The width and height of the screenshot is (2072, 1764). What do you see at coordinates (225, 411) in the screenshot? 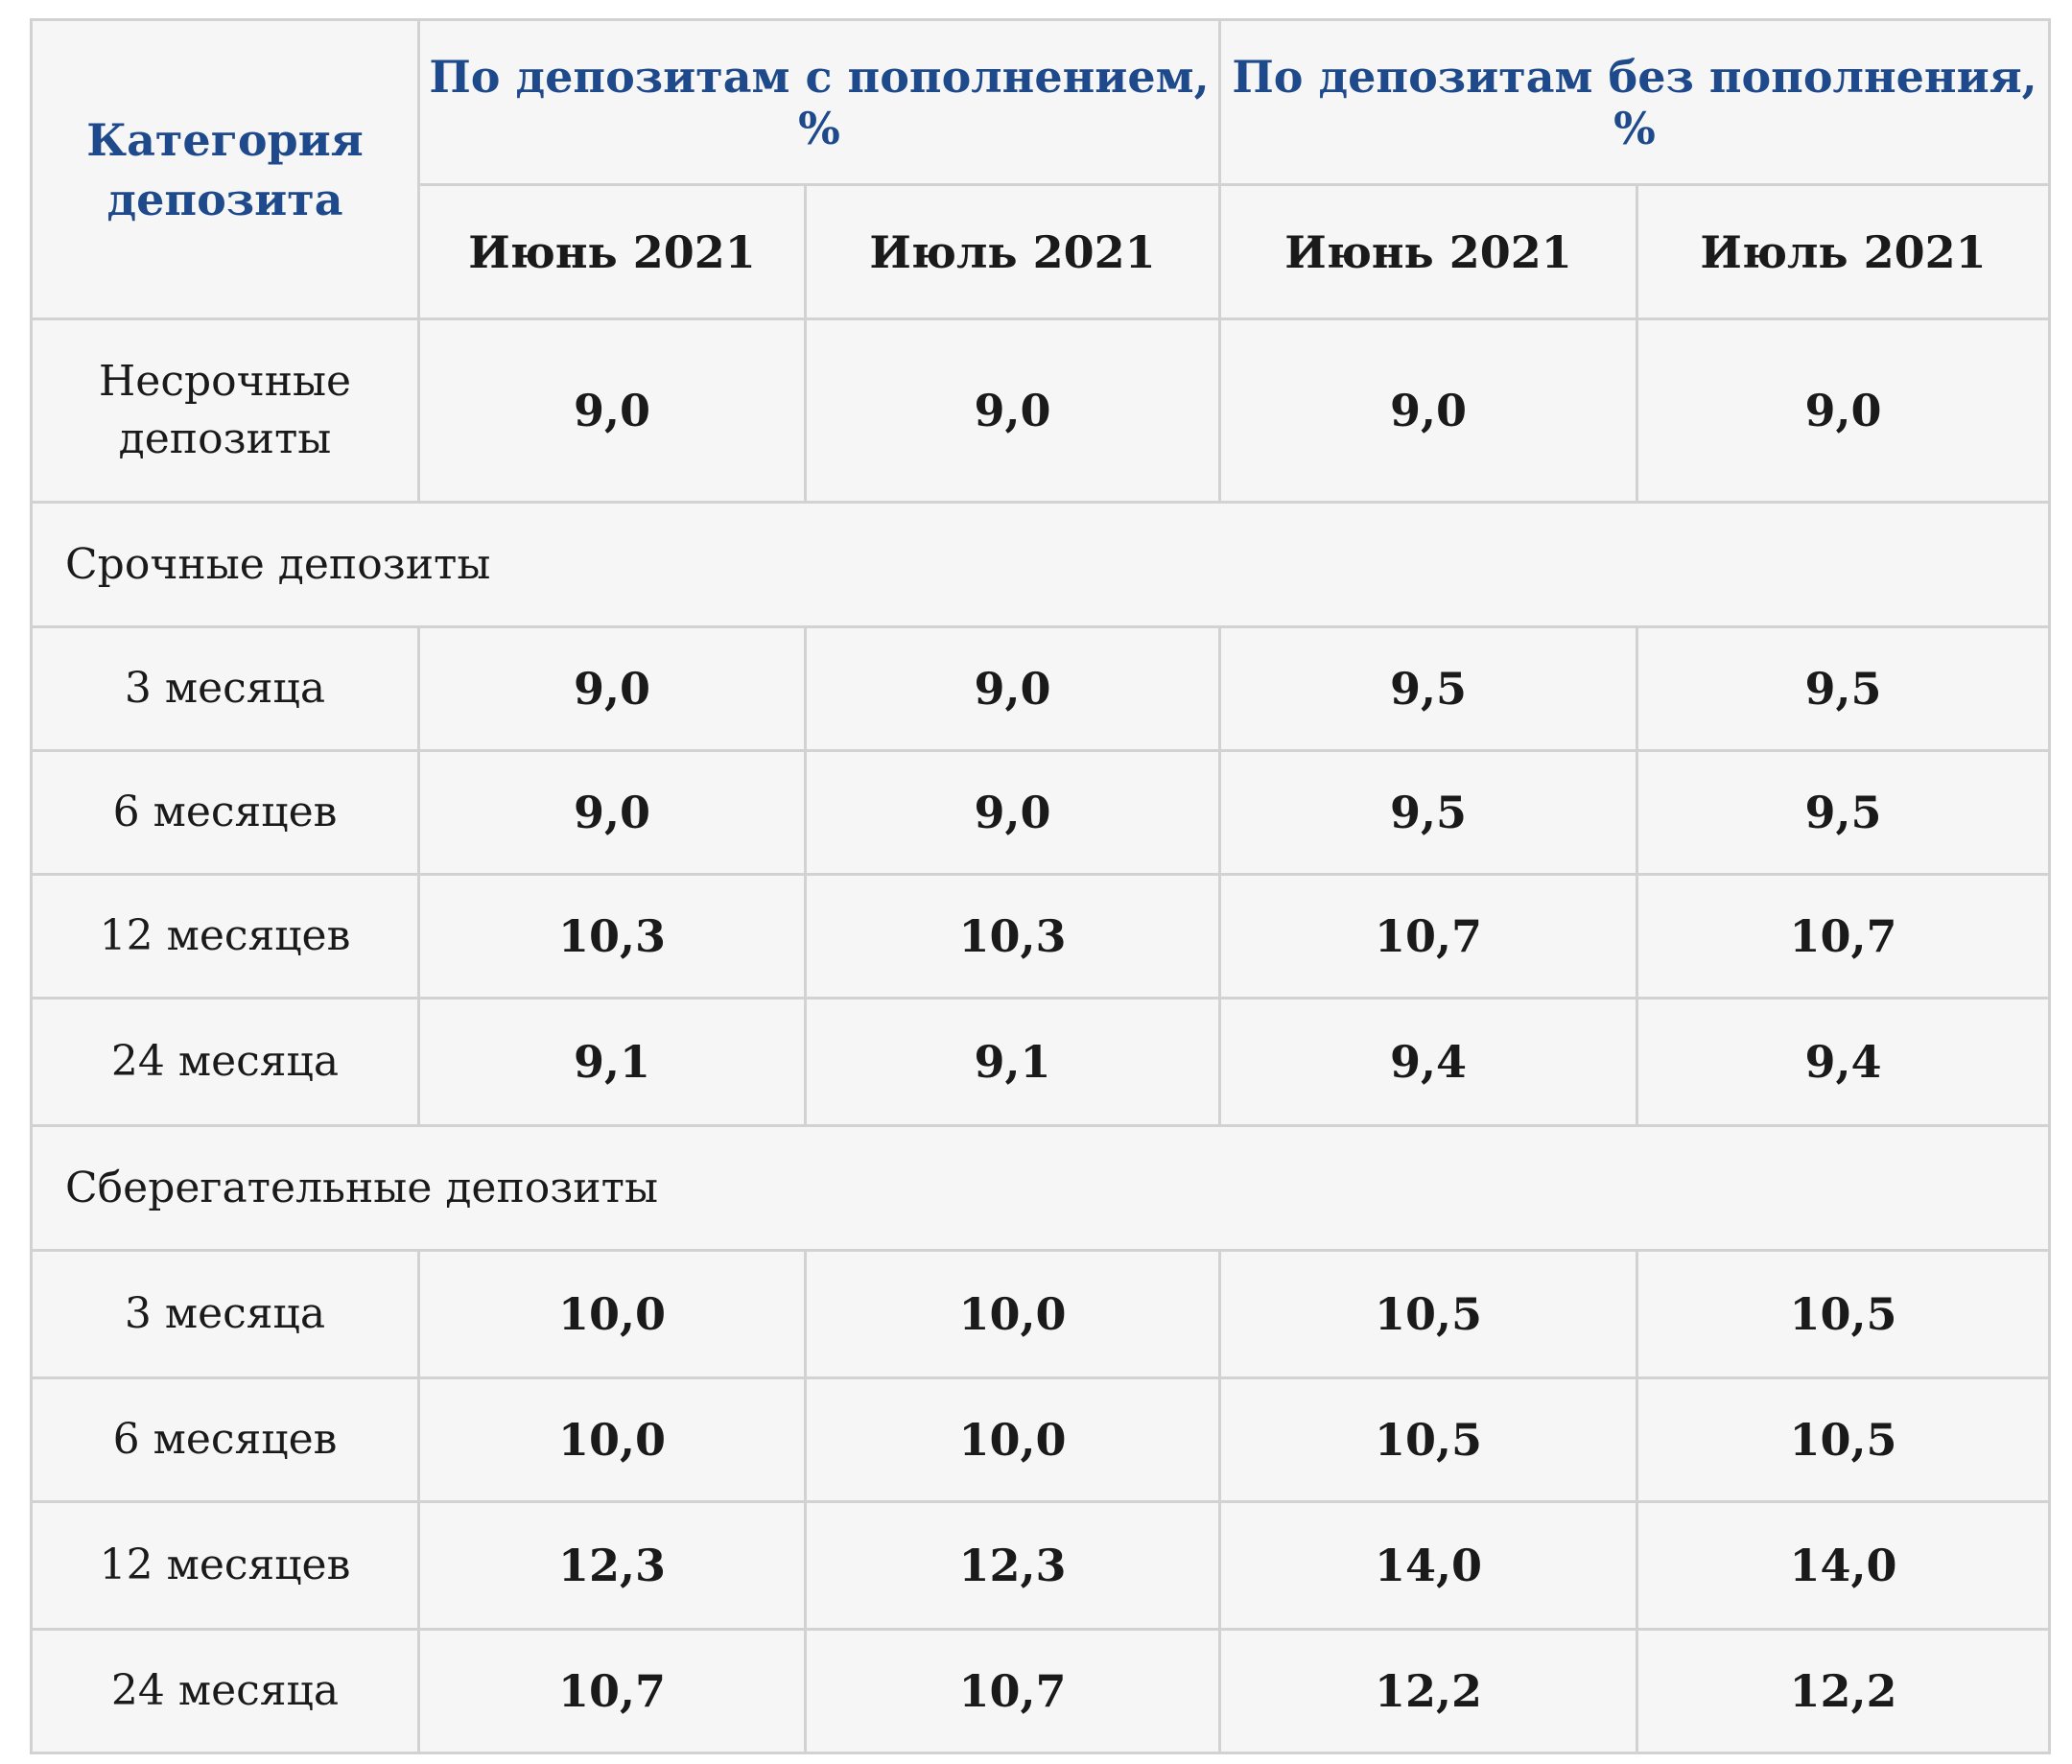
I see `row-label: Несрочные депозиты` at bounding box center [225, 411].